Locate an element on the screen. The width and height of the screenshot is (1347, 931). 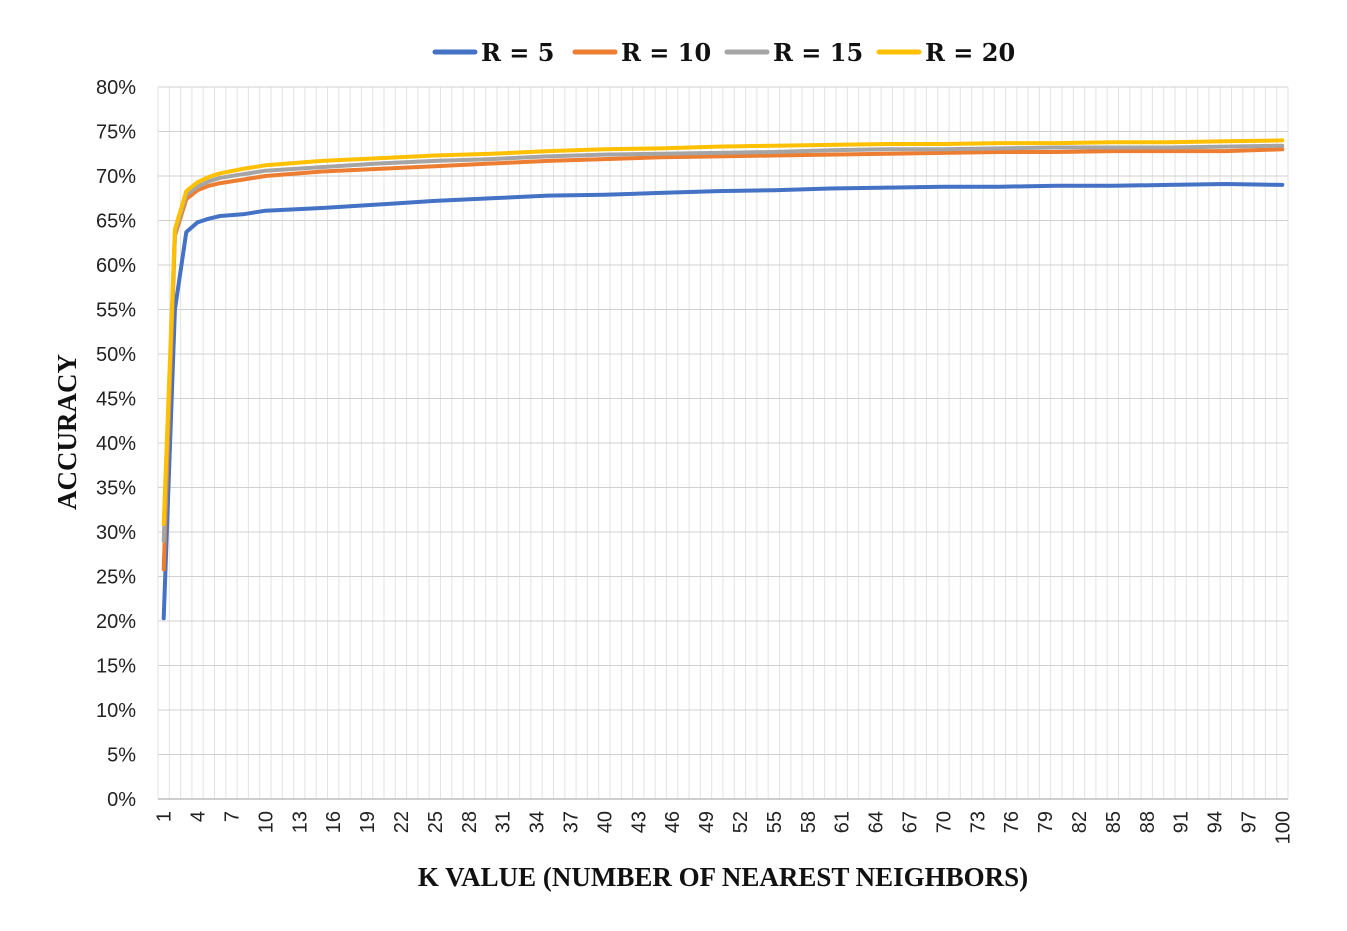
x-tick-label: 85 is located at coordinates (1114, 822).